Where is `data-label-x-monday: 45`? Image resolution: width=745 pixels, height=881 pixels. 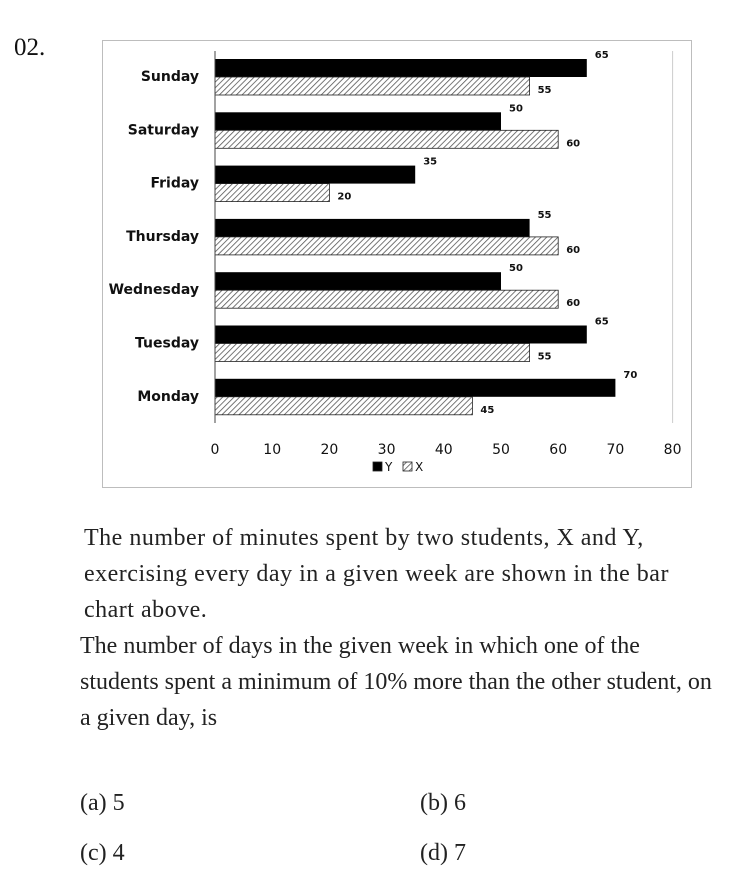 data-label-x-monday: 45 is located at coordinates (487, 410).